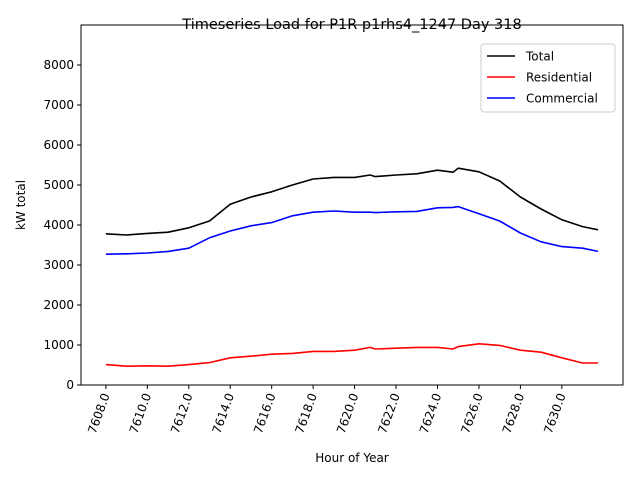 The image size is (640, 480). Describe the element at coordinates (555, 413) in the screenshot. I see `x-tick-label: 7630.0` at that location.